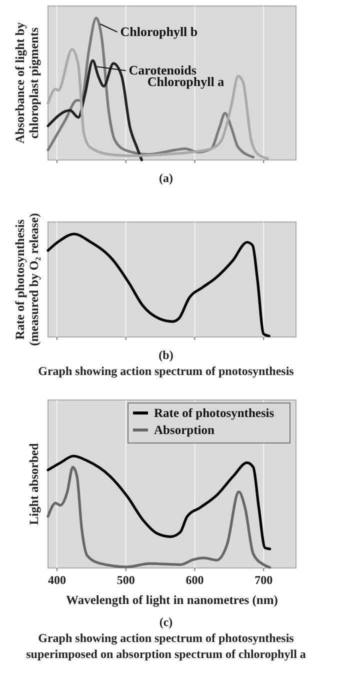 This screenshot has height=687, width=340. What do you see at coordinates (184, 430) in the screenshot?
I see `legend-label: Absorption` at bounding box center [184, 430].